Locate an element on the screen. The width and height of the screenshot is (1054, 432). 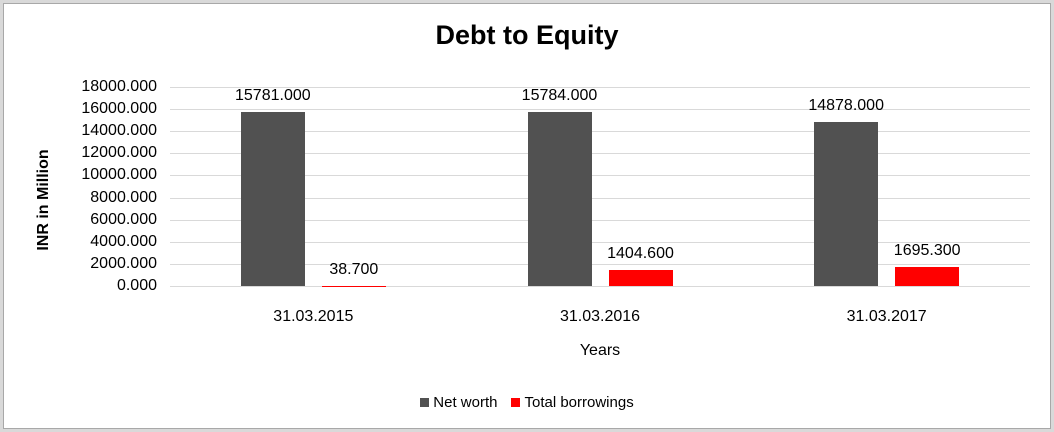
bar-net-worth-31-03-2015 is located at coordinates (272, 198).